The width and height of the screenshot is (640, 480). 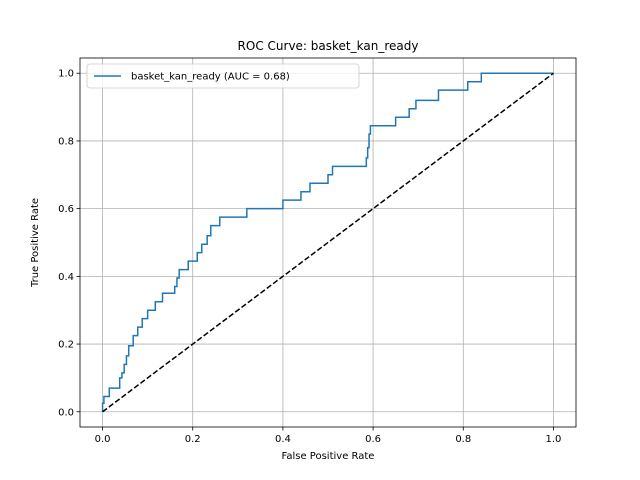 What do you see at coordinates (66, 412) in the screenshot?
I see `y-tick-label: 0.0` at bounding box center [66, 412].